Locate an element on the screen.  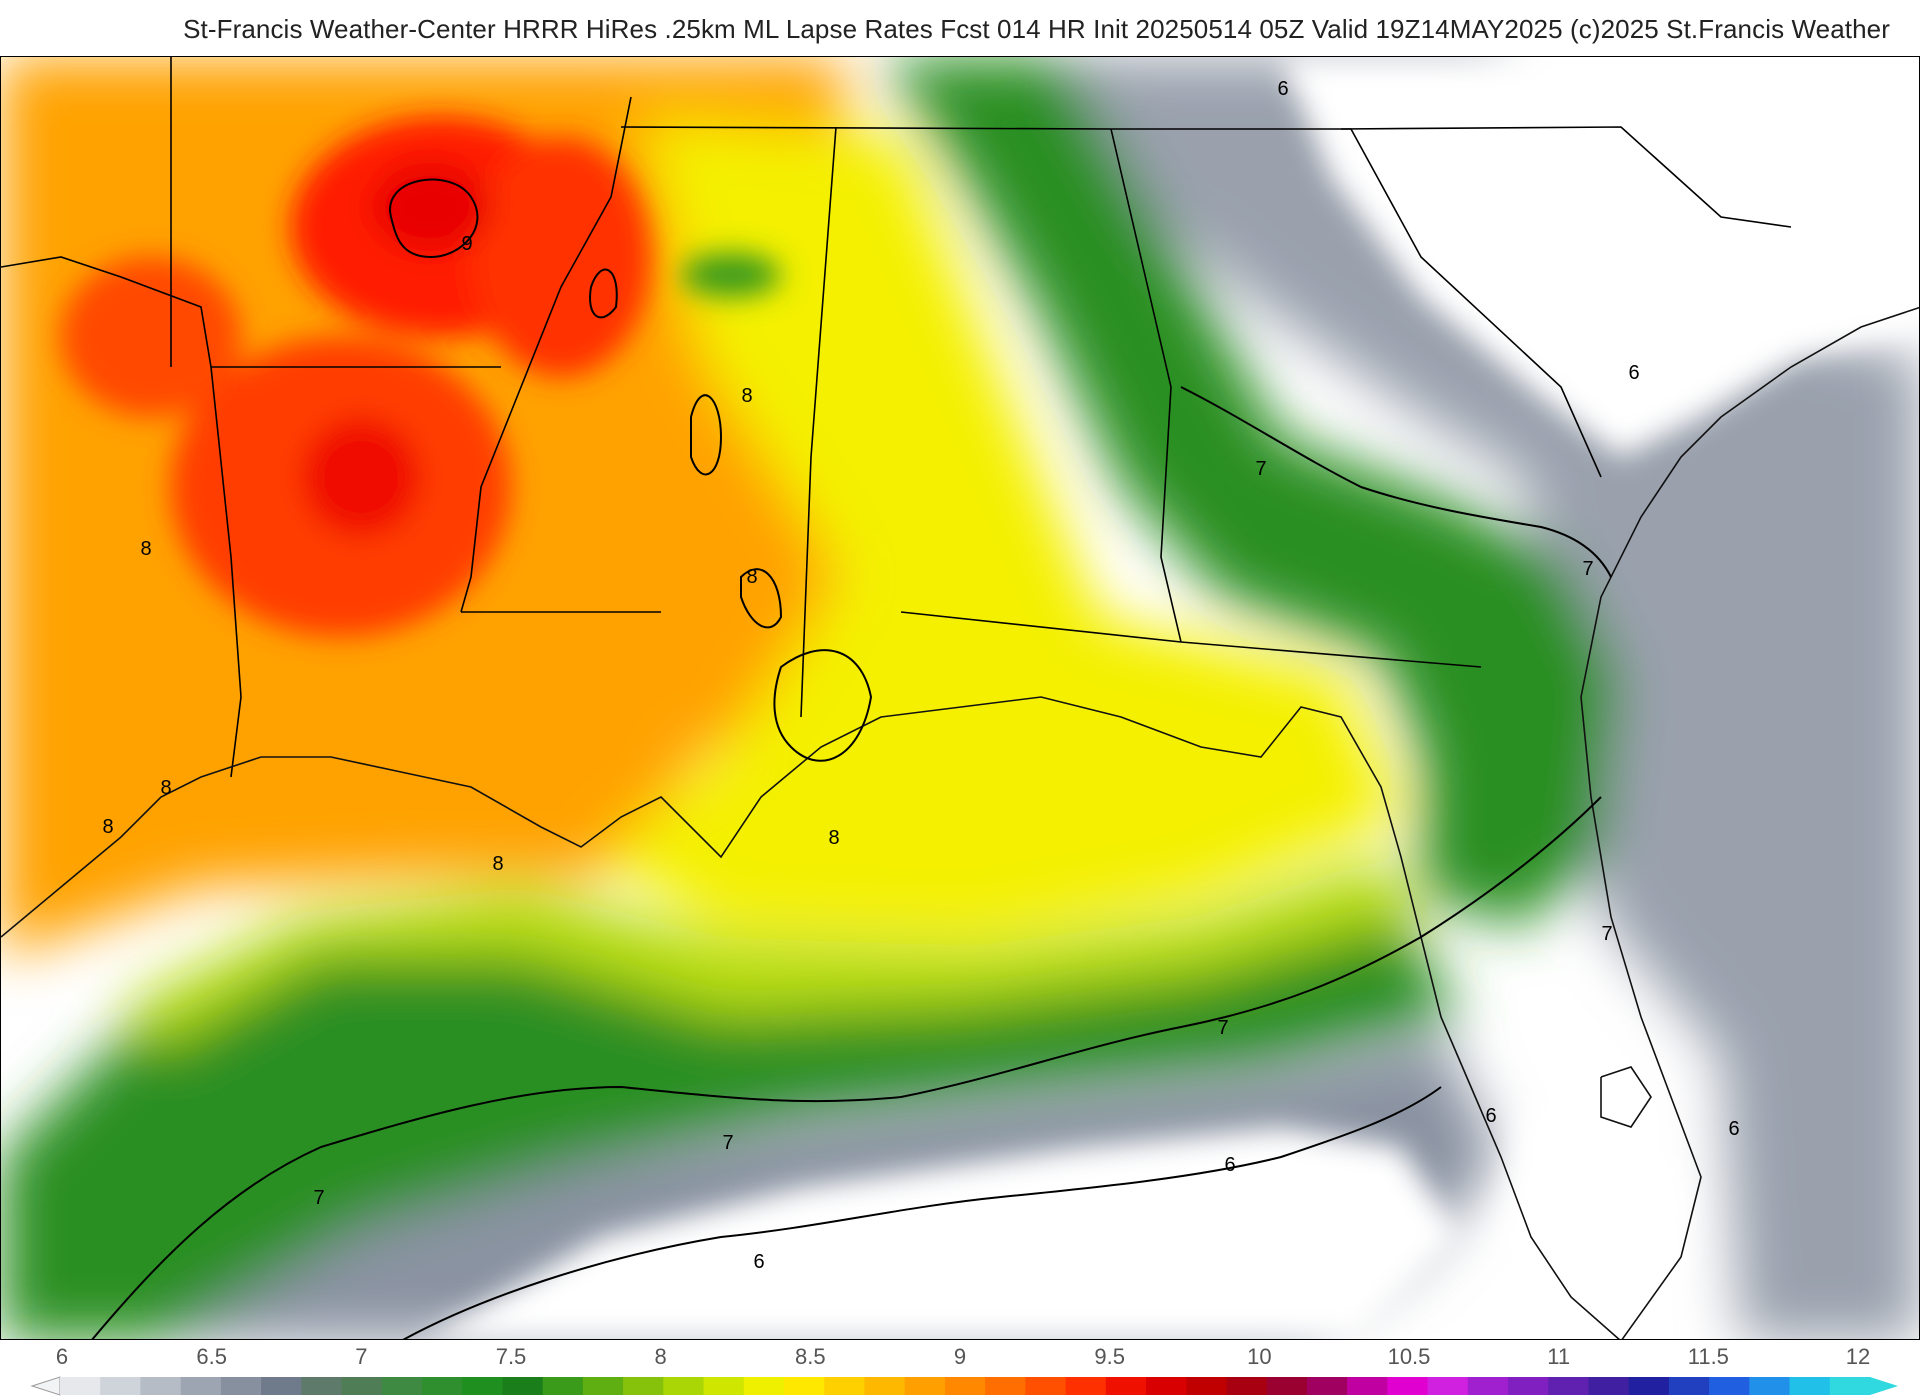
coast-lake-okeechobee is located at coordinates (1626, 1097).